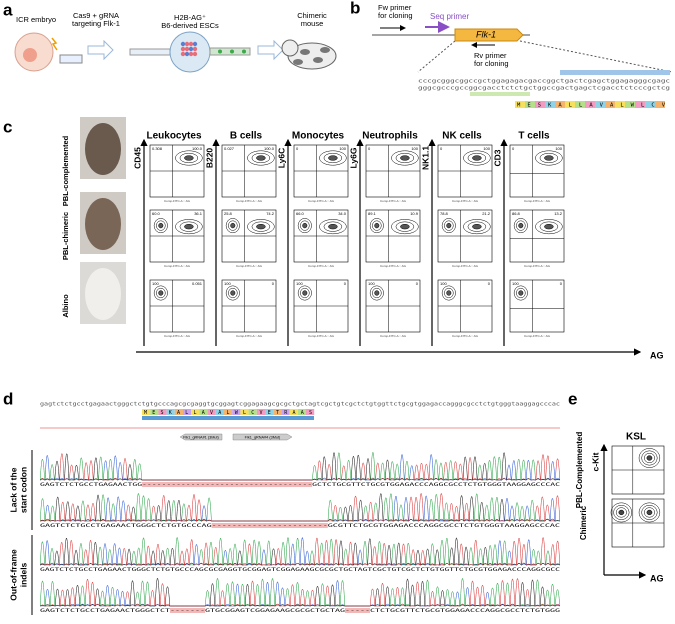 Image resolution: width=675 pixels, height=624 pixels. Describe the element at coordinates (173, 136) in the screenshot. I see `column-title: Leukocytes` at that location.